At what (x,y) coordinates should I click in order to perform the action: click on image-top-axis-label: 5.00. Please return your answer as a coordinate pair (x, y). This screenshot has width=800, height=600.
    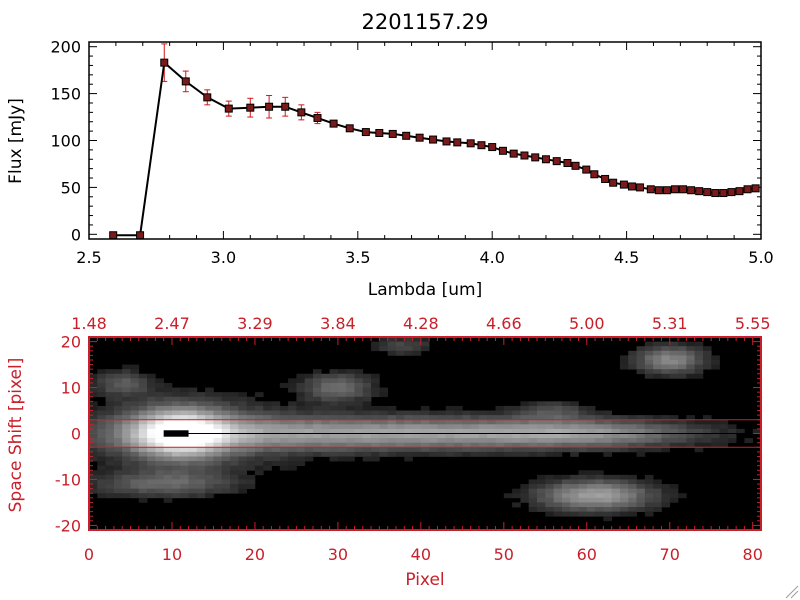
    Looking at the image, I should click on (587, 323).